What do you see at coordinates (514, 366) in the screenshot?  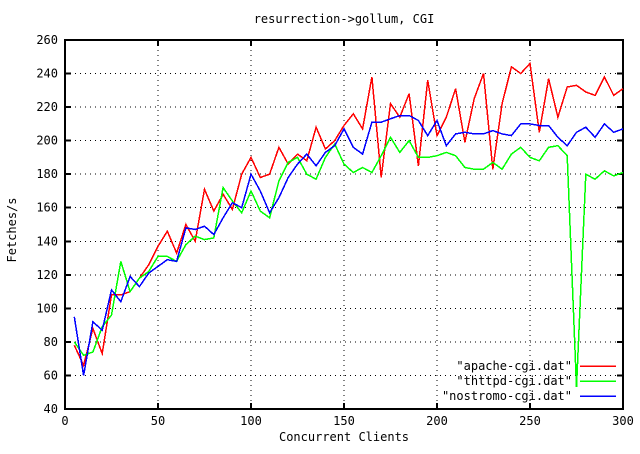 I see `legend-label: "apache-cgi.dat"` at bounding box center [514, 366].